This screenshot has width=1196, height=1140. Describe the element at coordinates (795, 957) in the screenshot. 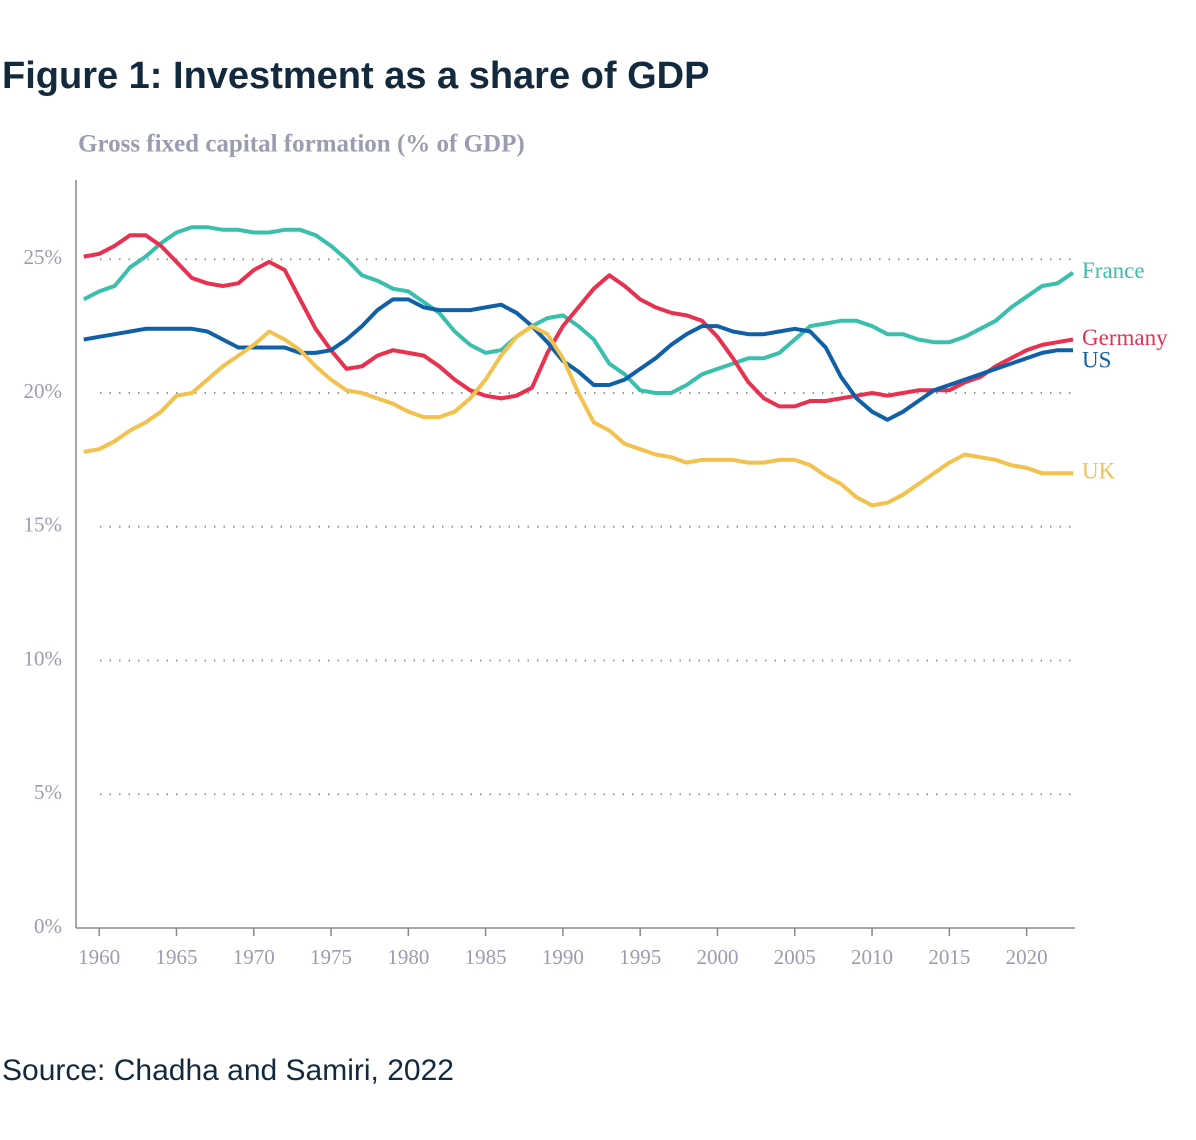

I see `x-tick-label: 2005` at that location.